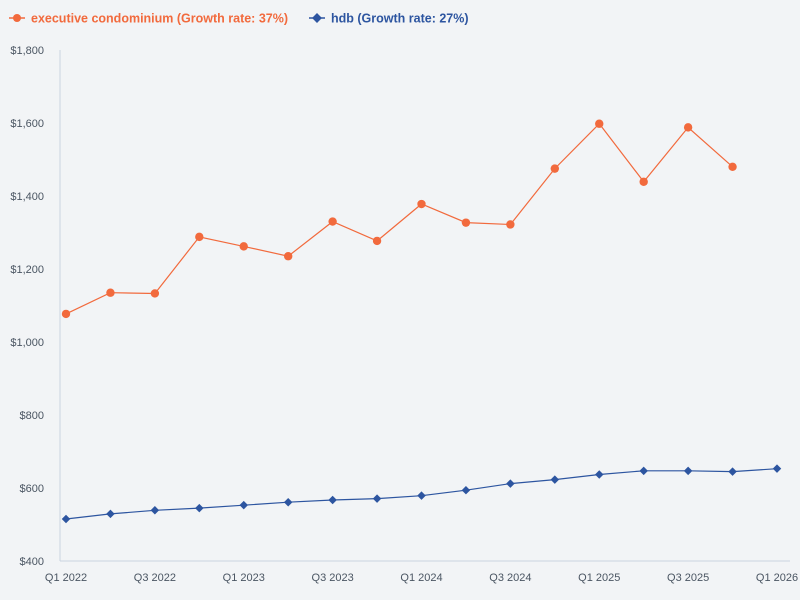  Describe the element at coordinates (333, 578) in the screenshot. I see `x-tick-label: Q3 2023` at that location.